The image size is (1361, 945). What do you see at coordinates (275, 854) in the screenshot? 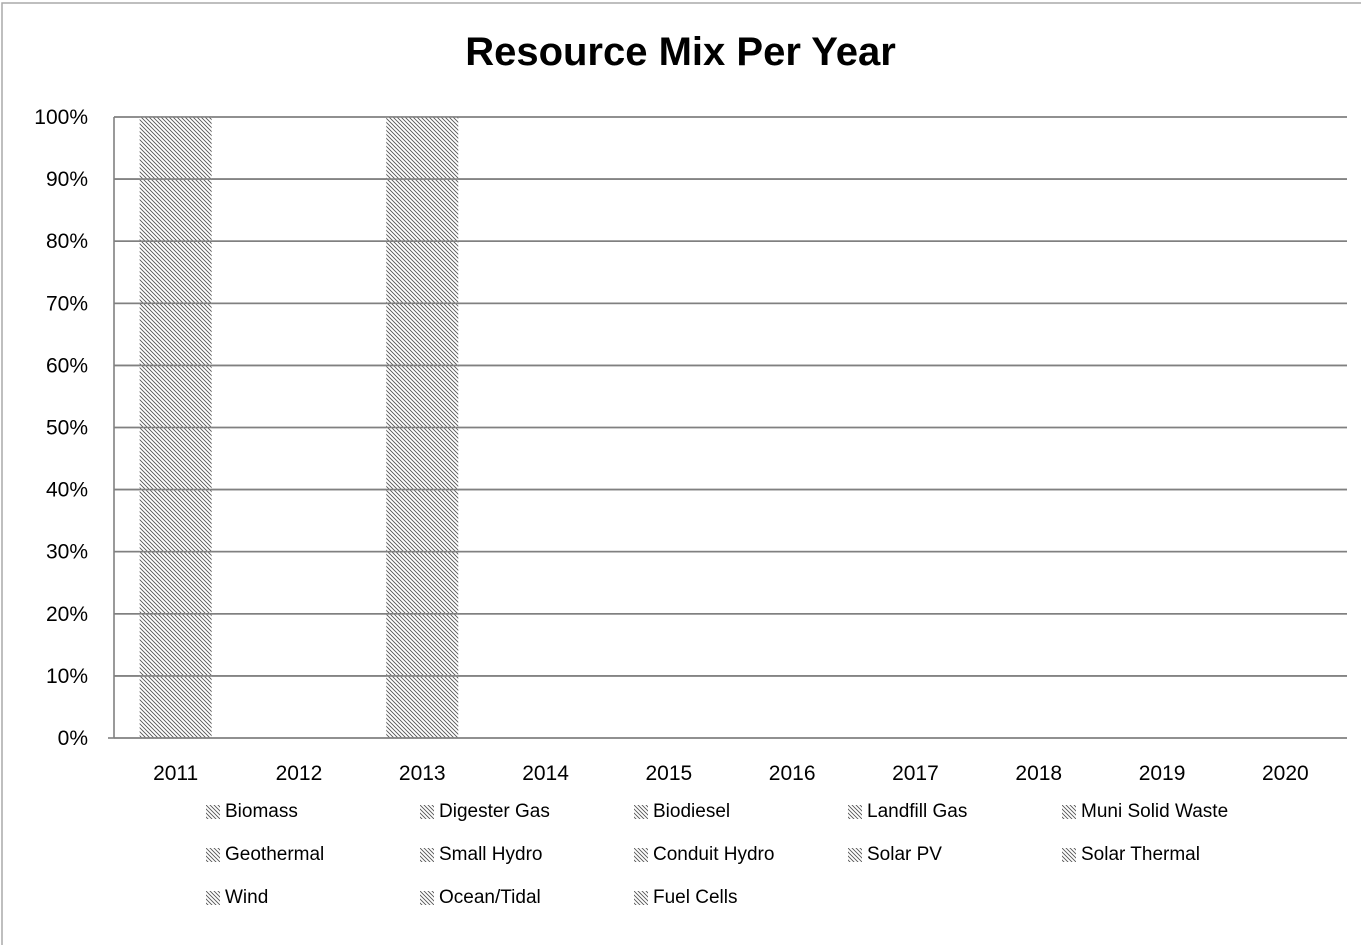
I see `legend-label: Geothermal` at bounding box center [275, 854].